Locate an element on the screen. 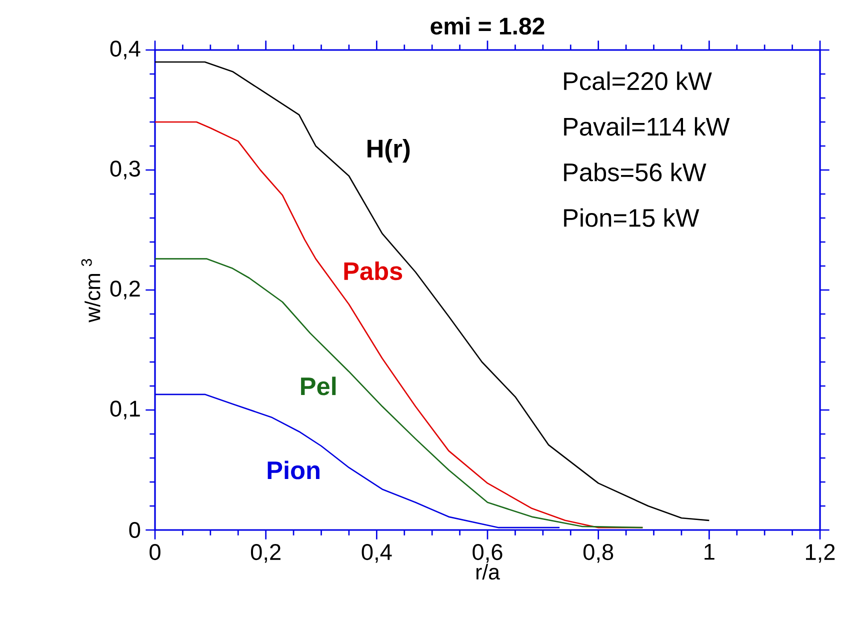  x-tick-label: 0,8 is located at coordinates (598, 553).